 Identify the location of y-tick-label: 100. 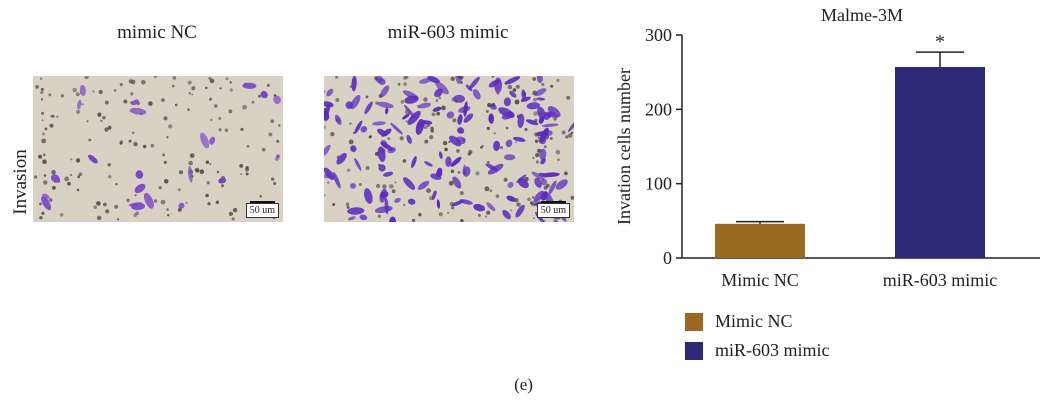
(658, 184).